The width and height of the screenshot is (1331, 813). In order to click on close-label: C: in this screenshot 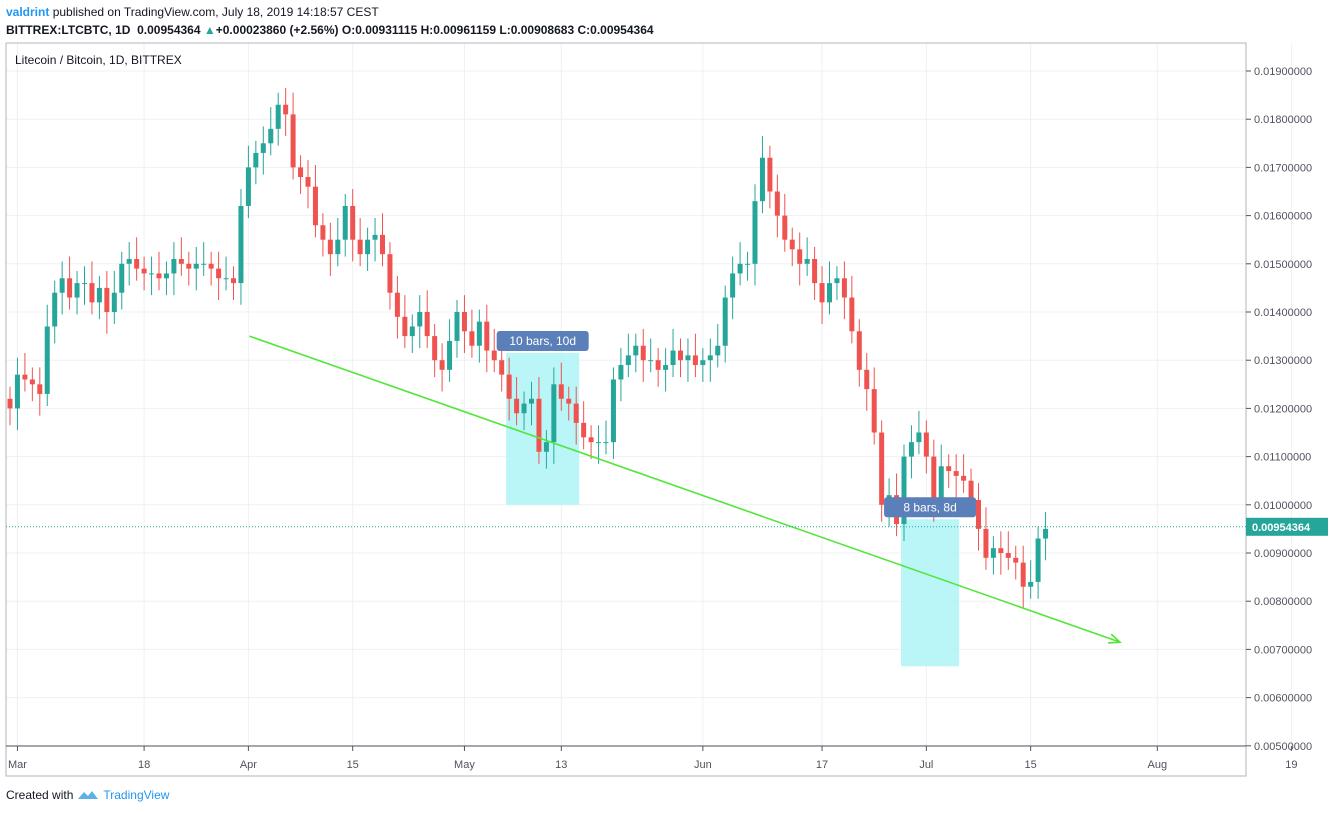, I will do `click(584, 30)`.